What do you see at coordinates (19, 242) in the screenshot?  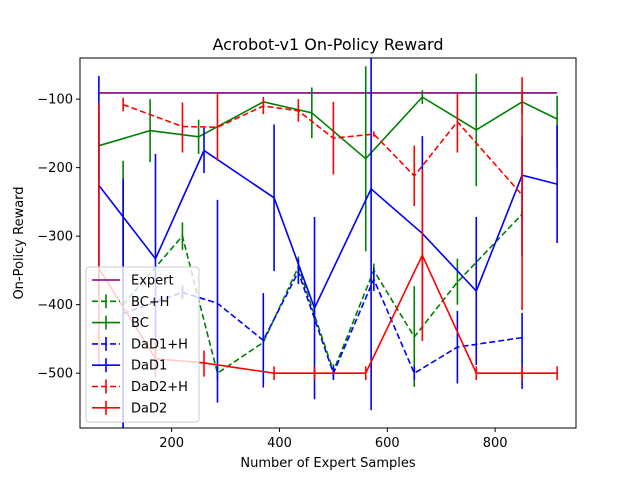 I see `y-axis-label: On-Policy Reward` at bounding box center [19, 242].